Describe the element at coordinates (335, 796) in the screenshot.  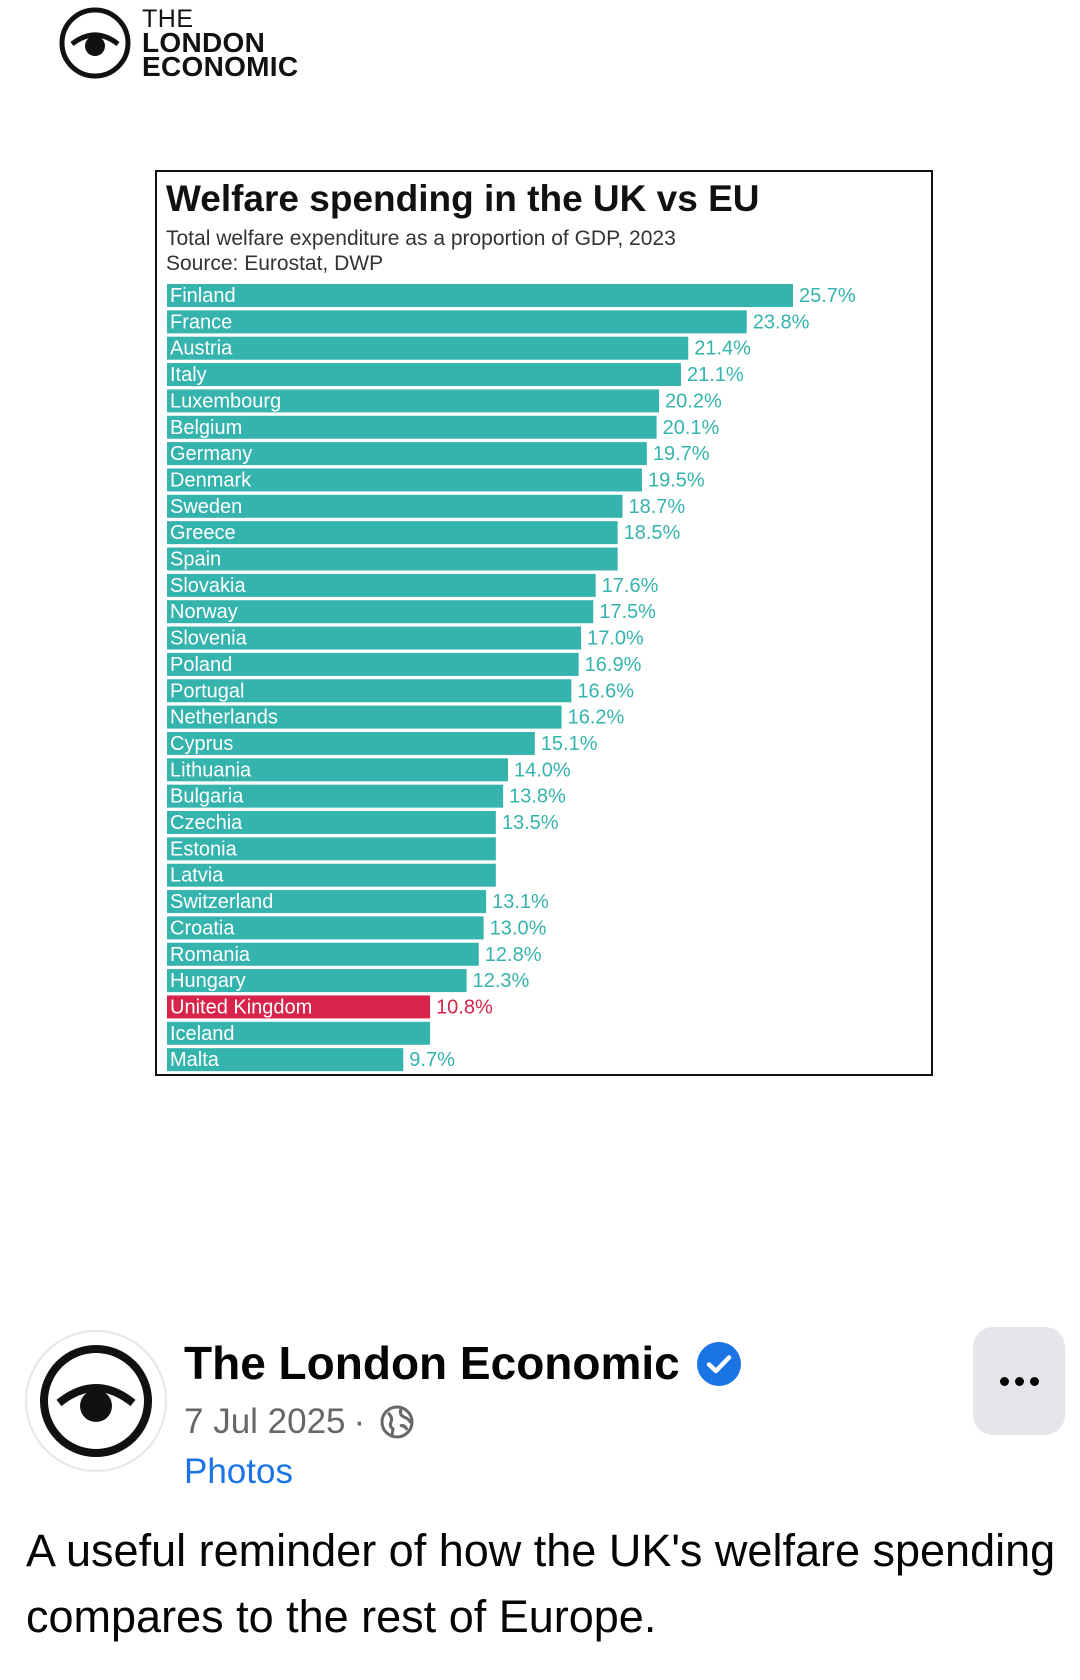
I see `bar-bulgaria` at that location.